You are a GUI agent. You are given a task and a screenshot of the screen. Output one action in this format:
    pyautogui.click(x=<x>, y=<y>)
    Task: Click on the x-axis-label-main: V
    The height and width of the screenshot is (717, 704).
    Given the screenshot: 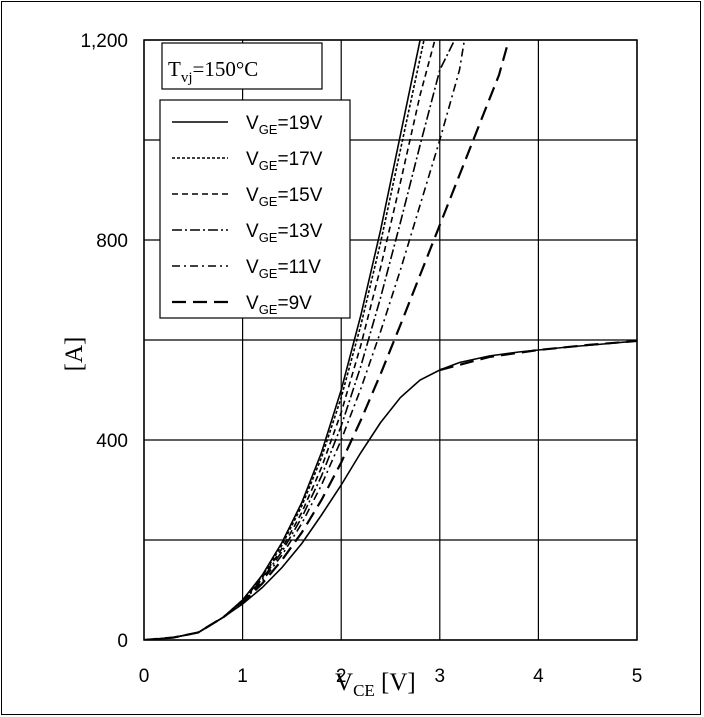 What is the action you would take?
    pyautogui.click(x=344, y=682)
    